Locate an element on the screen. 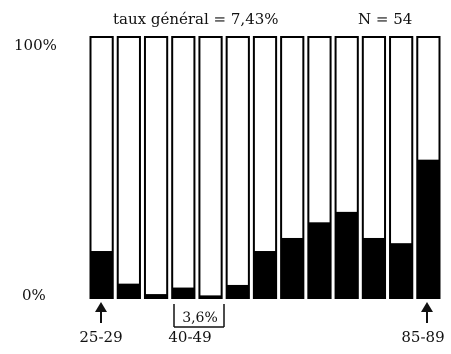  bar-40-44-frame is located at coordinates (183, 167).